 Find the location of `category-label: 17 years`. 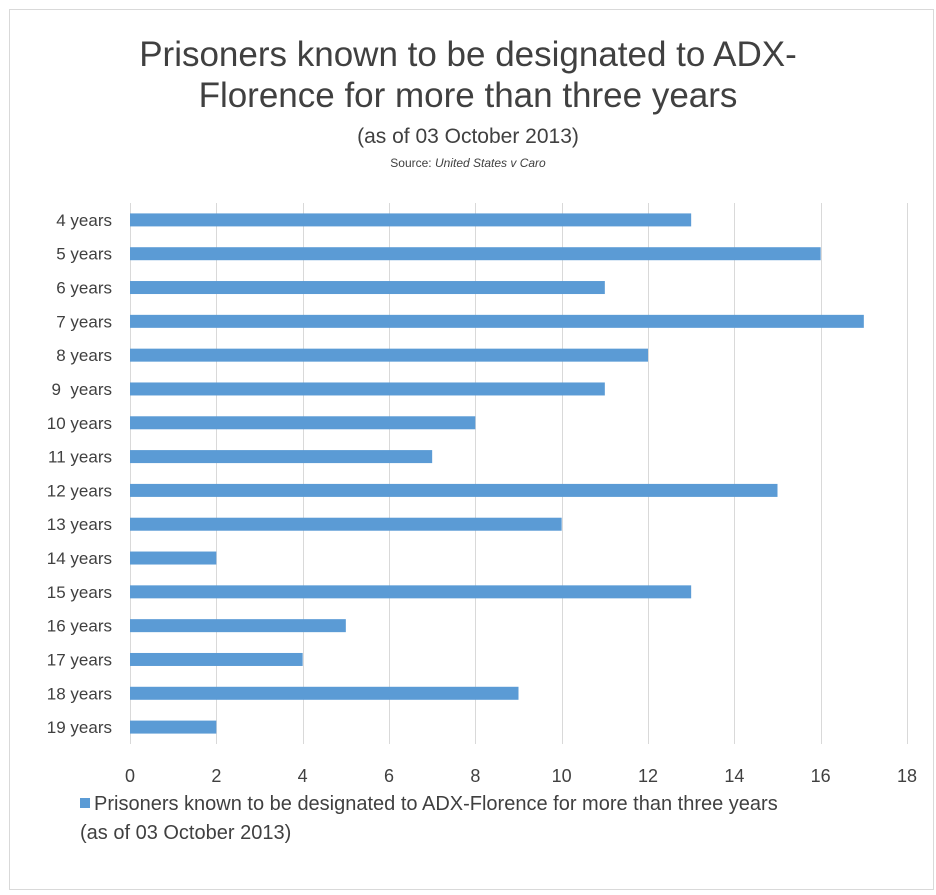

category-label: 17 years is located at coordinates (79, 659).